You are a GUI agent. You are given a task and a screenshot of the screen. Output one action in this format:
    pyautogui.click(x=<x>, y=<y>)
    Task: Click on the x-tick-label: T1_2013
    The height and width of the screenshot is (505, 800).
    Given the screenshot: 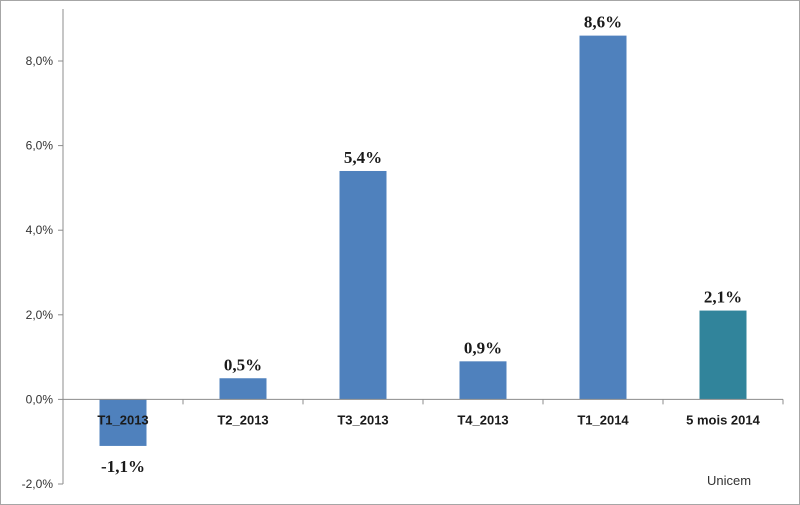 What is the action you would take?
    pyautogui.click(x=122, y=419)
    